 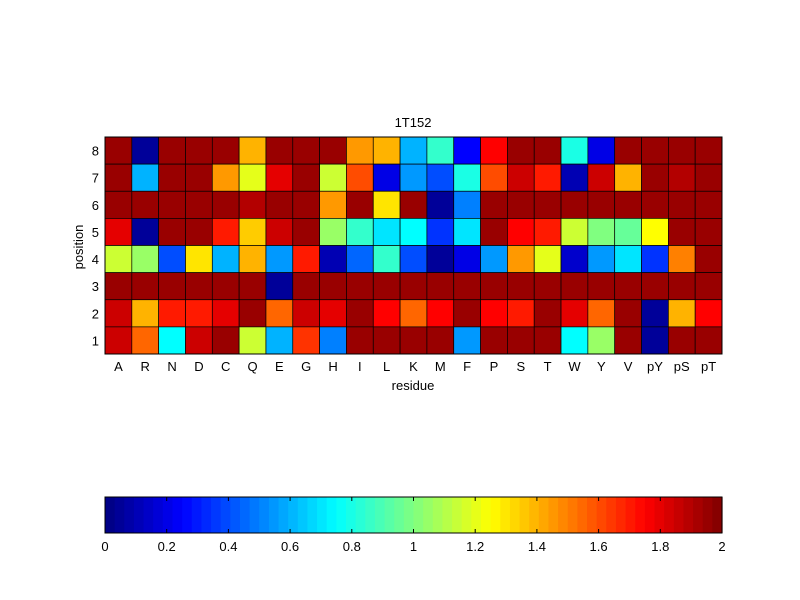 What do you see at coordinates (332, 366) in the screenshot?
I see `x-tick-label: H` at bounding box center [332, 366].